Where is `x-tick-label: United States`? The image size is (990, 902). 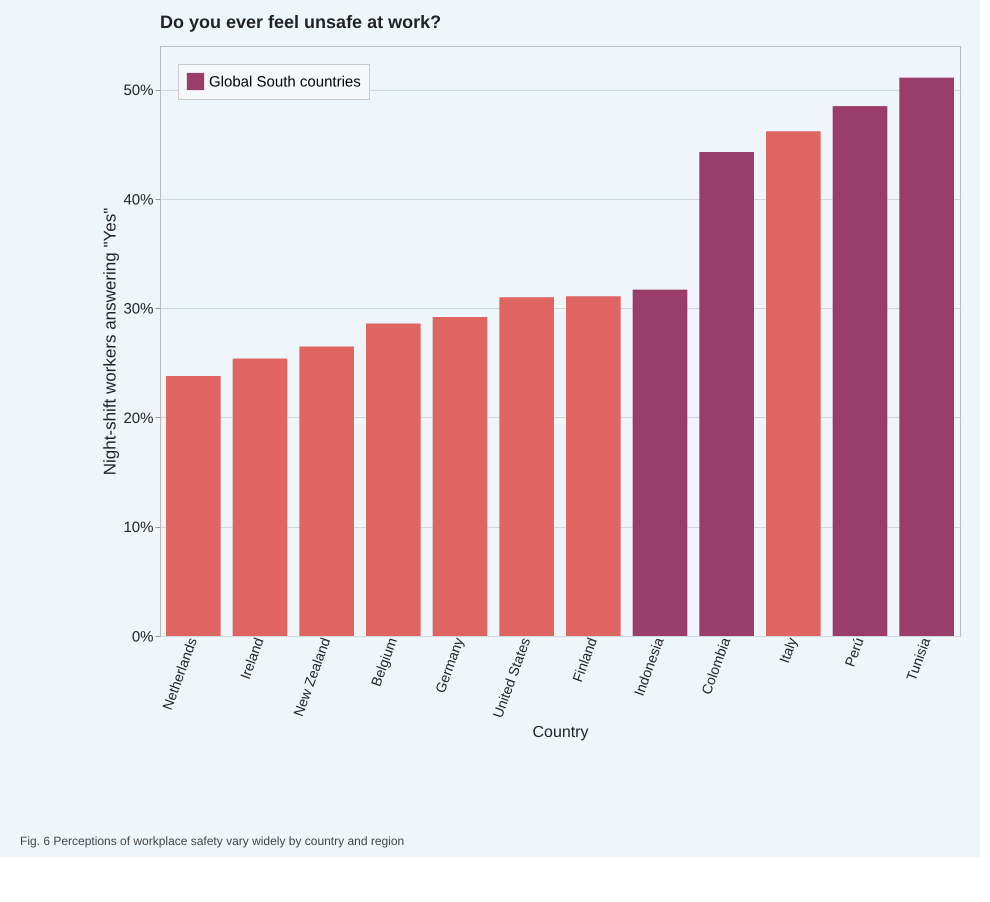 x-tick-label: United States is located at coordinates (511, 677).